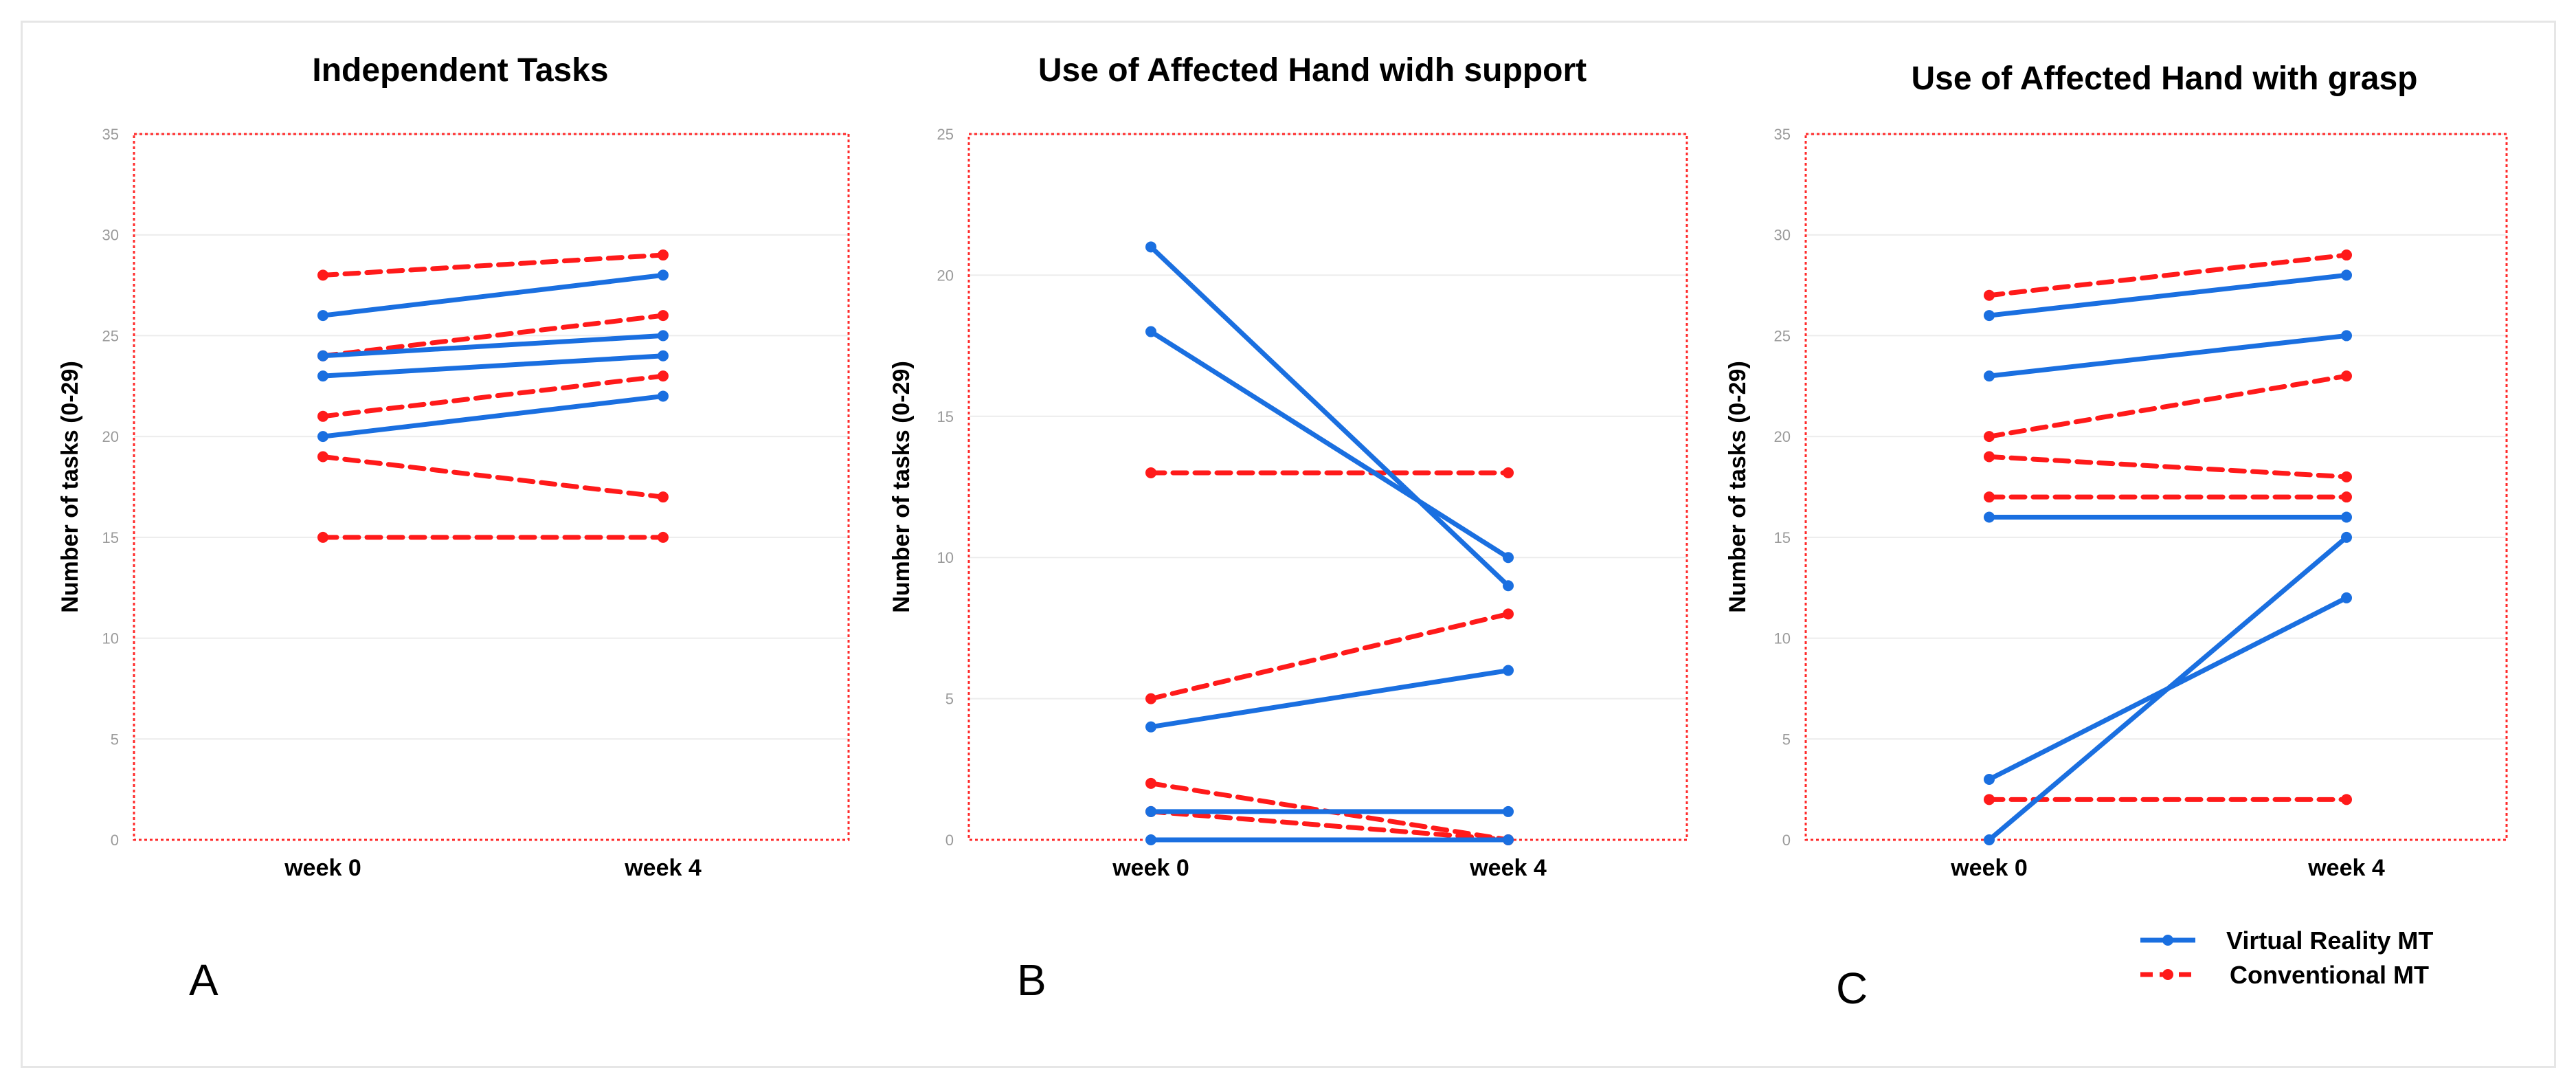 This screenshot has width=2576, height=1090. I want to click on chart-title: Use of Affected Hand widh support, so click(1312, 70).